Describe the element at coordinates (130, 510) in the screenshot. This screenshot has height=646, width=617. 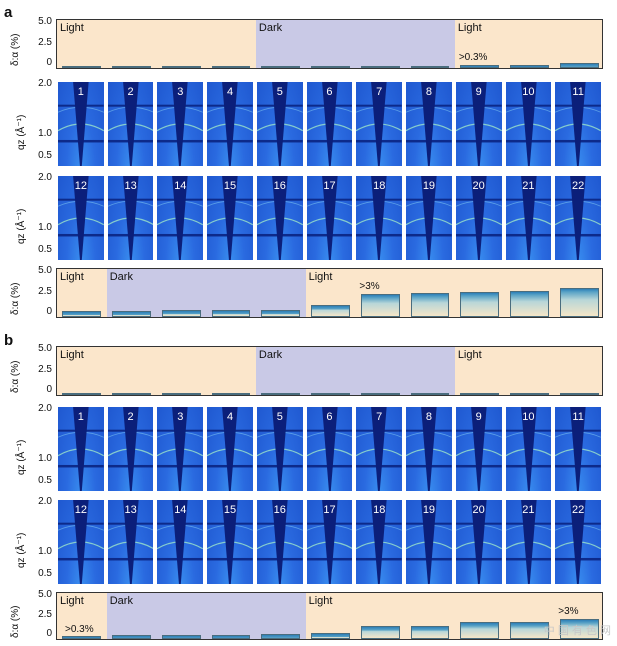
I see `frame-number: 13` at that location.